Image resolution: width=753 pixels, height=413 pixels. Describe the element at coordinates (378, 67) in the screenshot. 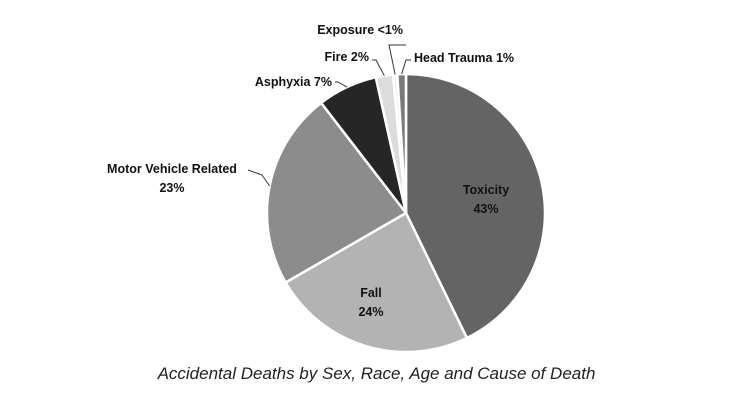

I see `leader-line-fire` at that location.